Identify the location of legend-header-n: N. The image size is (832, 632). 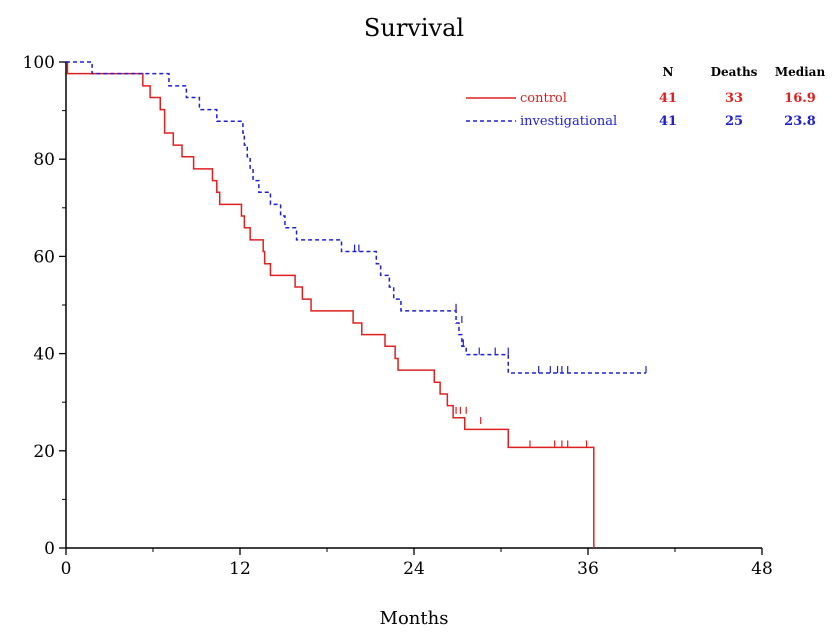
(668, 72).